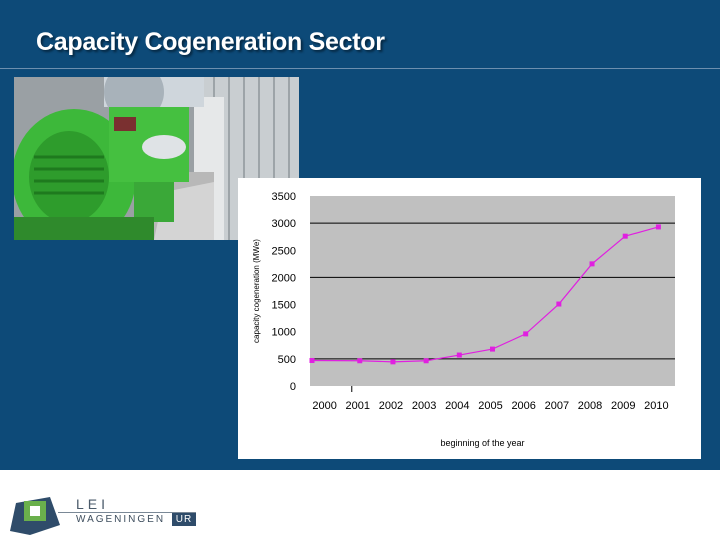  What do you see at coordinates (324, 406) in the screenshot?
I see `x-tick-label: 2000` at bounding box center [324, 406].